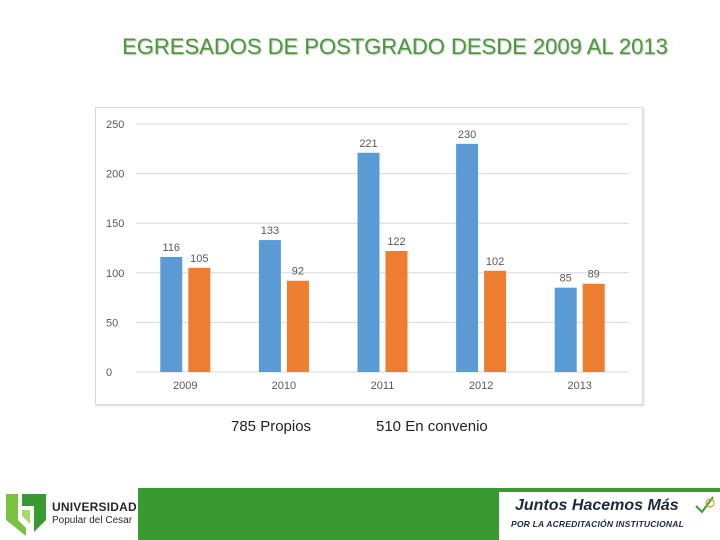 This screenshot has width=720, height=540. Describe the element at coordinates (112, 323) in the screenshot. I see `y-tick-label: 50` at that location.